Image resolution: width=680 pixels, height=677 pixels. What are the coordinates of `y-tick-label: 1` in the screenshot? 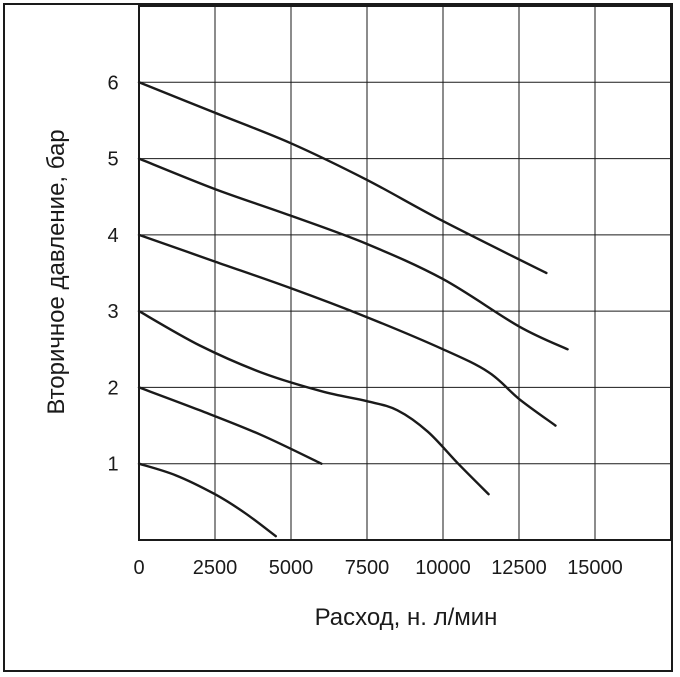 It's located at (112, 465).